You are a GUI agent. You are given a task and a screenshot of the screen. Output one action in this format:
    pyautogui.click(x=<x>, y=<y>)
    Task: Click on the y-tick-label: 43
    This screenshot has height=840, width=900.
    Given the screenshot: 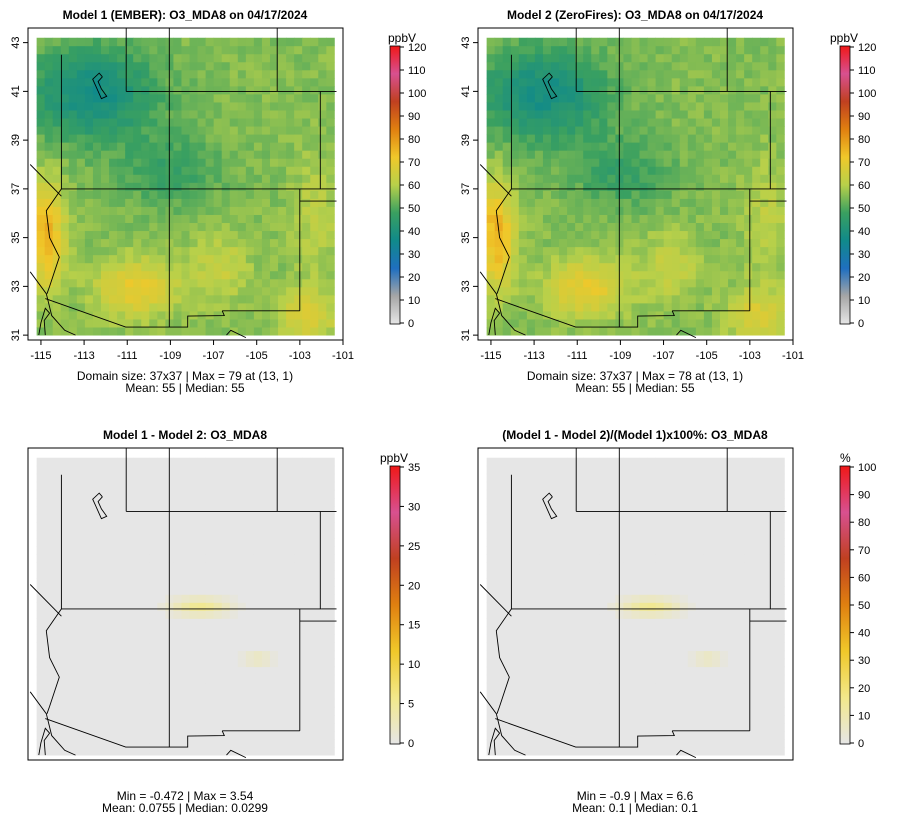 What is the action you would take?
    pyautogui.click(x=16, y=43)
    